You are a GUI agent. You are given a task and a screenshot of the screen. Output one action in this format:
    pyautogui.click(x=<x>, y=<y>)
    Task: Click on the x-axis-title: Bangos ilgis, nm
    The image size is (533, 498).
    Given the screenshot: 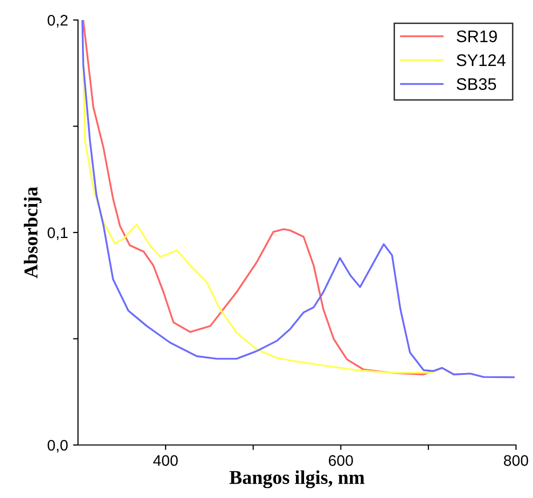 What is the action you would take?
    pyautogui.click(x=297, y=479)
    